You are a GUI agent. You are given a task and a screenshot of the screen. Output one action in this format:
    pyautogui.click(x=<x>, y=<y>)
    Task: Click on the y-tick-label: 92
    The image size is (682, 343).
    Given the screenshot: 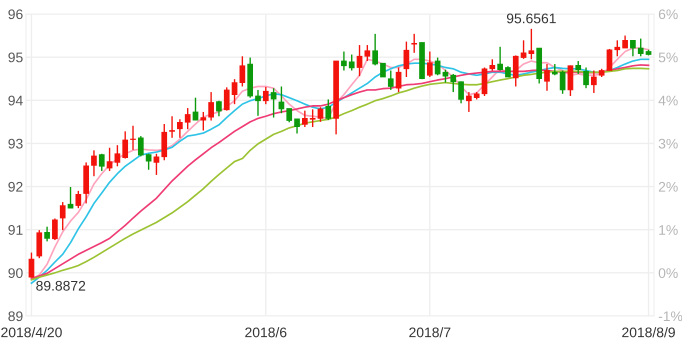 What is the action you would take?
    pyautogui.click(x=15, y=187)
    